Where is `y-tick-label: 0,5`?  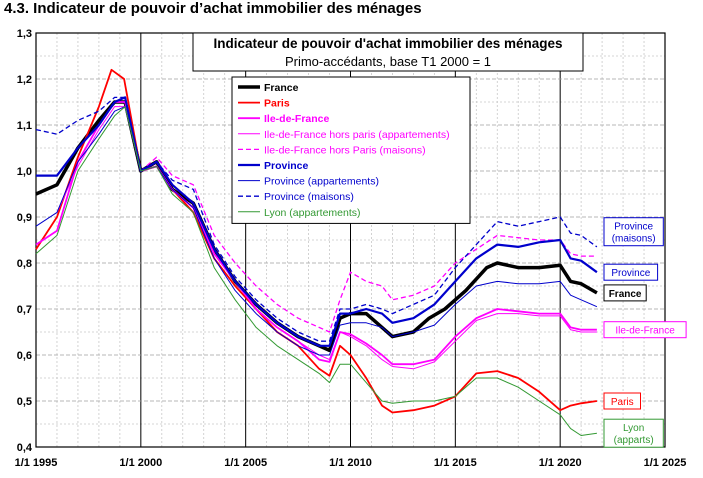 y-tick-label: 0,5 is located at coordinates (24, 402).